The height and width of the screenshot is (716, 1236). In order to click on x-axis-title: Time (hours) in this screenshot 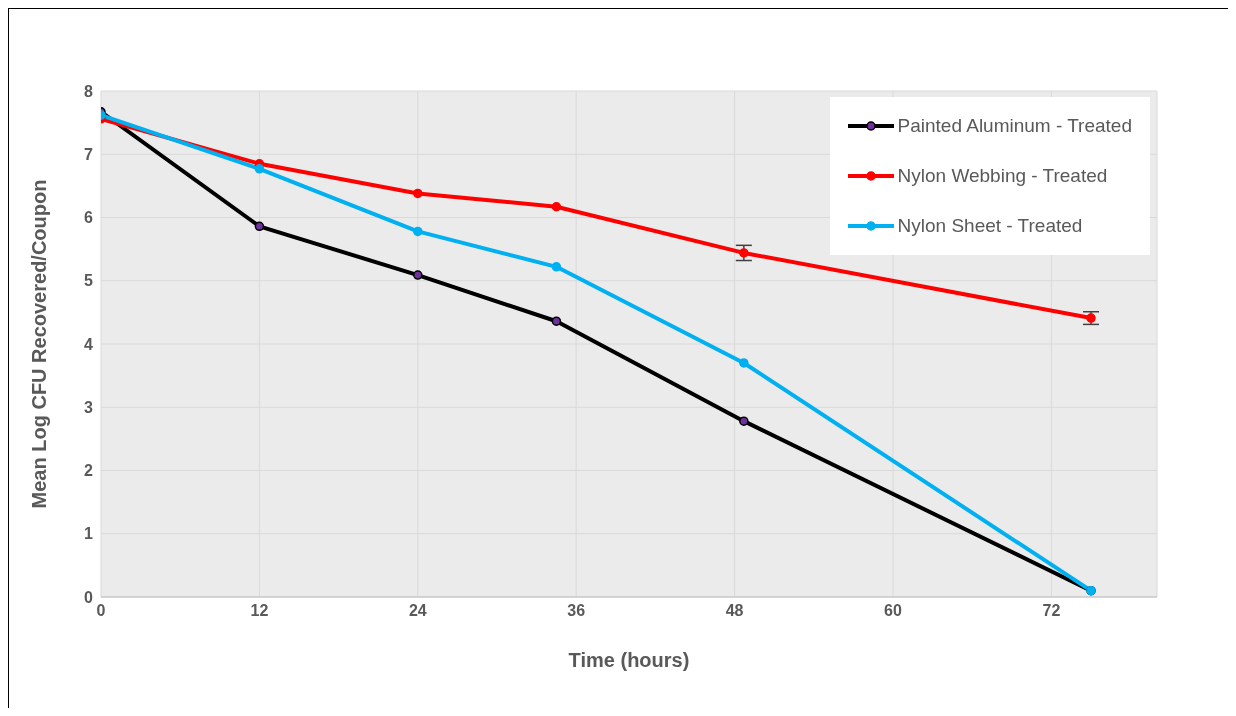, I will do `click(629, 660)`.